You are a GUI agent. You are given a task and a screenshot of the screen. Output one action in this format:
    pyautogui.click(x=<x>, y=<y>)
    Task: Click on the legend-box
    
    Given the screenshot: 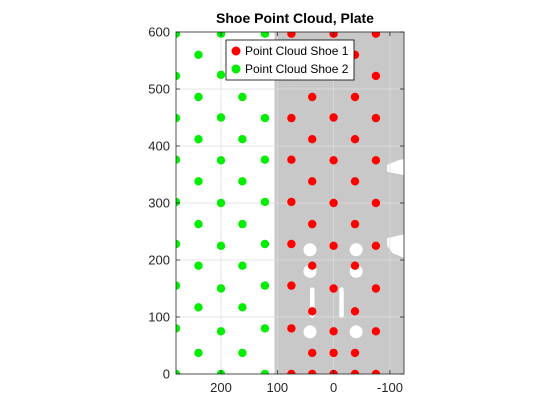 What is the action you would take?
    pyautogui.click(x=290, y=60)
    